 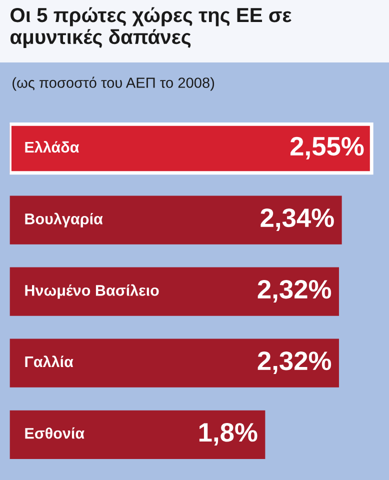 I want to click on y-tick-label: Ηνωμένο Βασίλειο, so click(x=92, y=291).